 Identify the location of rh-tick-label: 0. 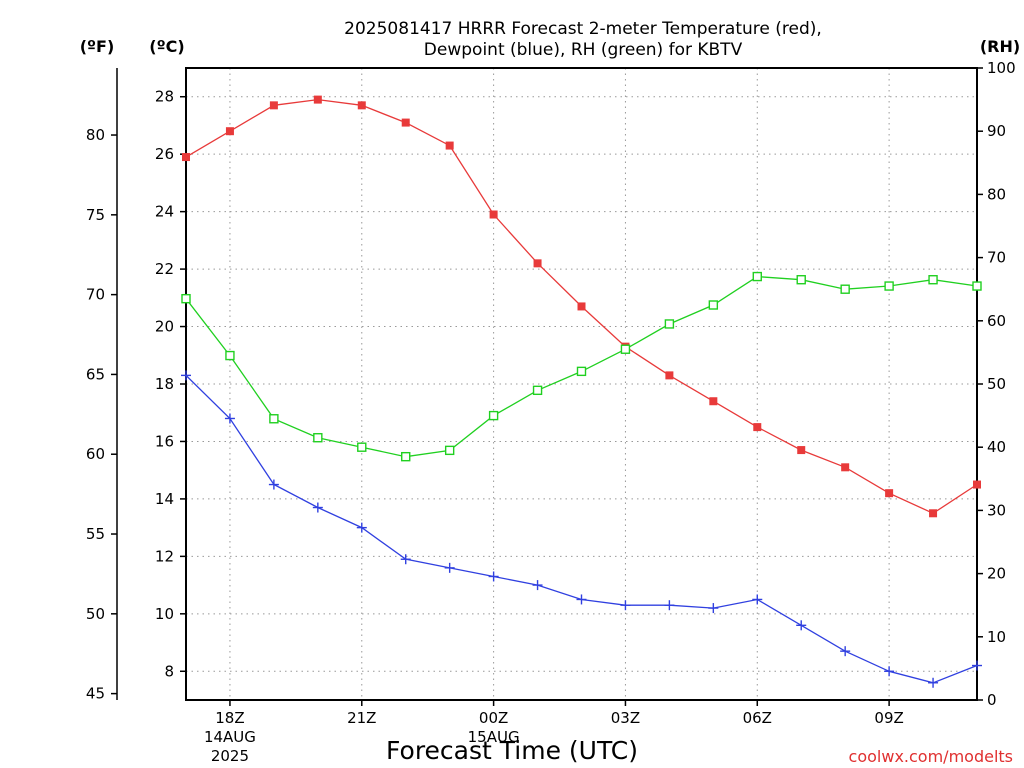
(992, 700).